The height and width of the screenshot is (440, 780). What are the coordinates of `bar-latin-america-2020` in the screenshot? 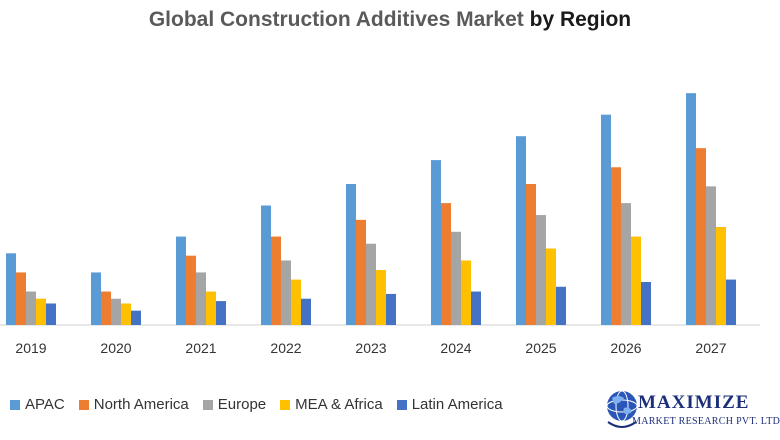 It's located at (136, 317).